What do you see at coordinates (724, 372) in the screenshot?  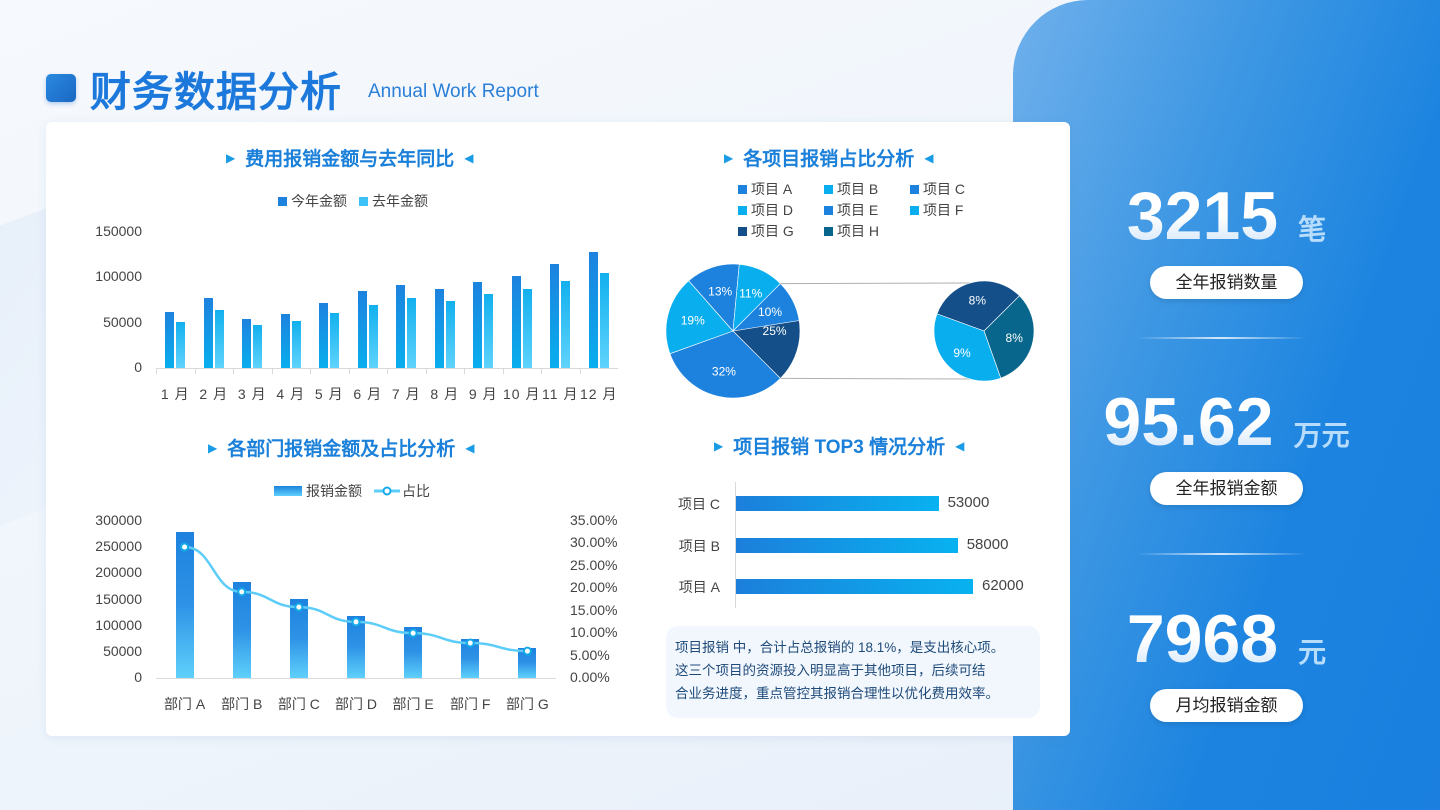 I see `svg-text: 32%` at bounding box center [724, 372].